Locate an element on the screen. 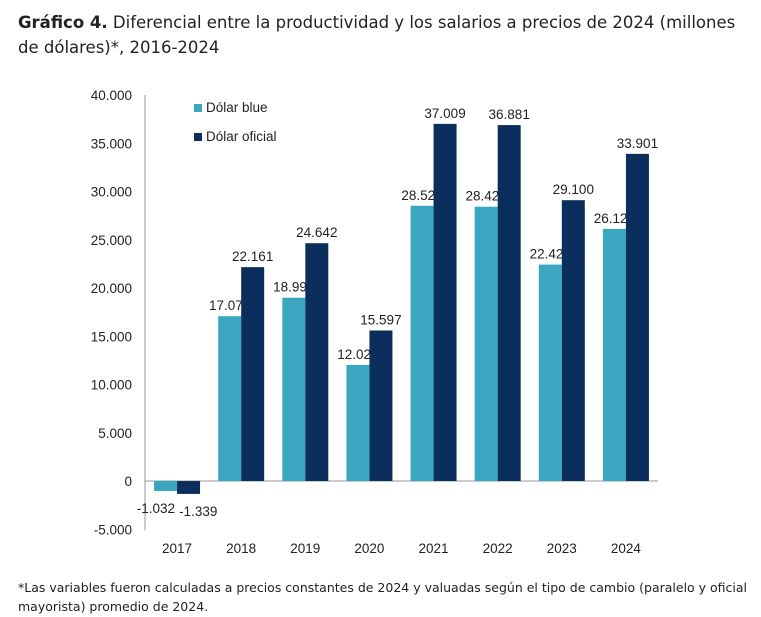  x-tick-label: 2021 is located at coordinates (434, 548).